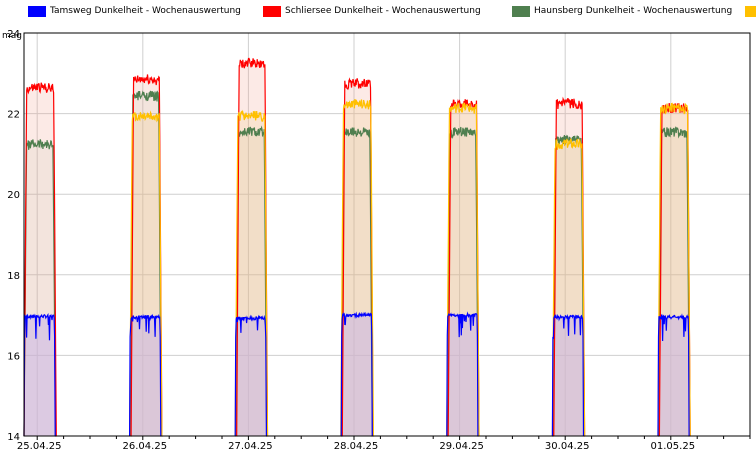 This screenshot has width=756, height=454. Describe the element at coordinates (272, 11) in the screenshot. I see `legend-swatch-schliersee` at that location.